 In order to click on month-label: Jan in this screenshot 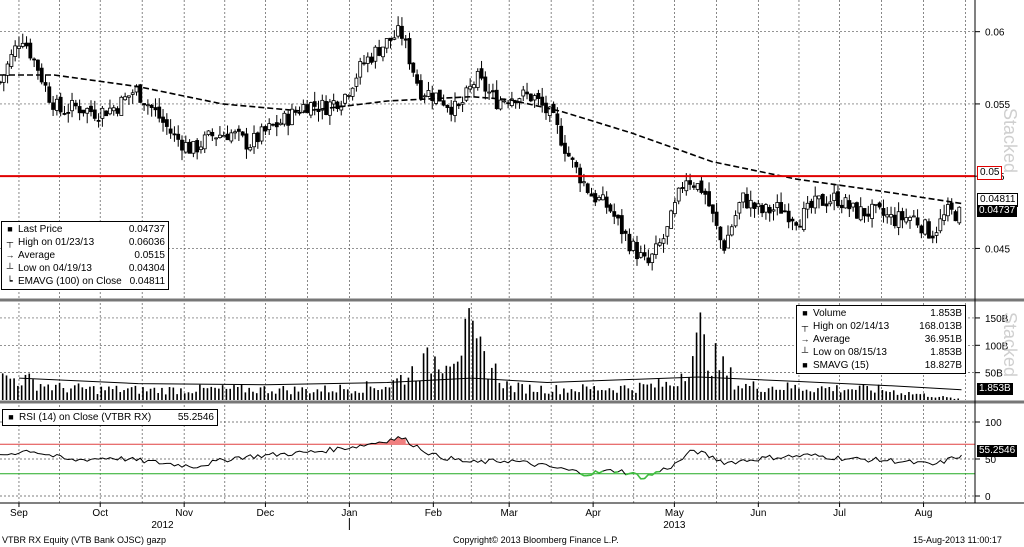, I will do `click(349, 513)`.